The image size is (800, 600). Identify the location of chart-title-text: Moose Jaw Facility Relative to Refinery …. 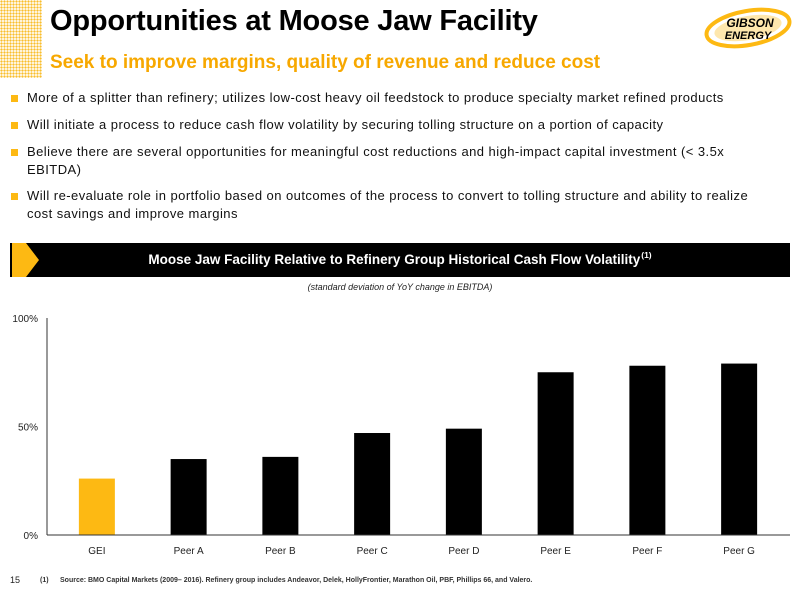
(394, 259).